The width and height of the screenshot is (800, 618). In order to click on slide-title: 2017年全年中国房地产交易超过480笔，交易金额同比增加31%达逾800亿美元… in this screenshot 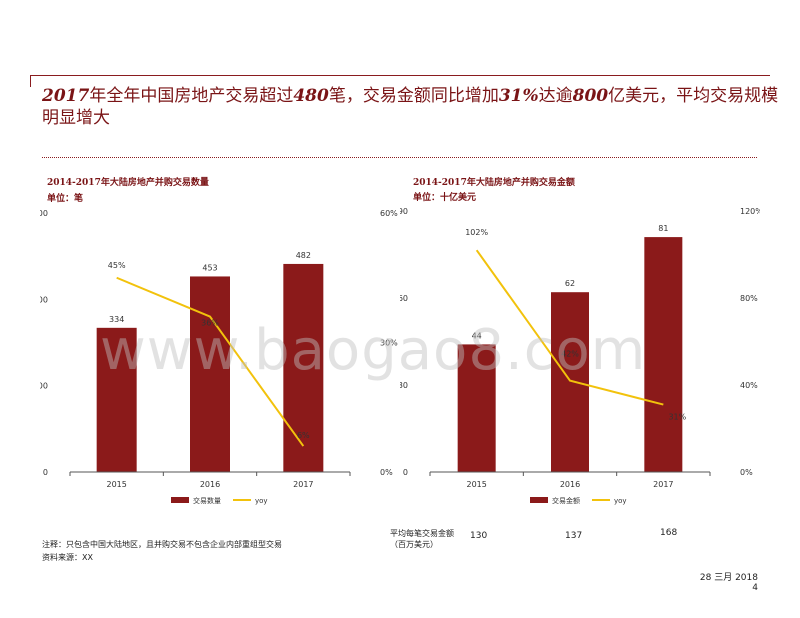, I will do `click(412, 107)`.